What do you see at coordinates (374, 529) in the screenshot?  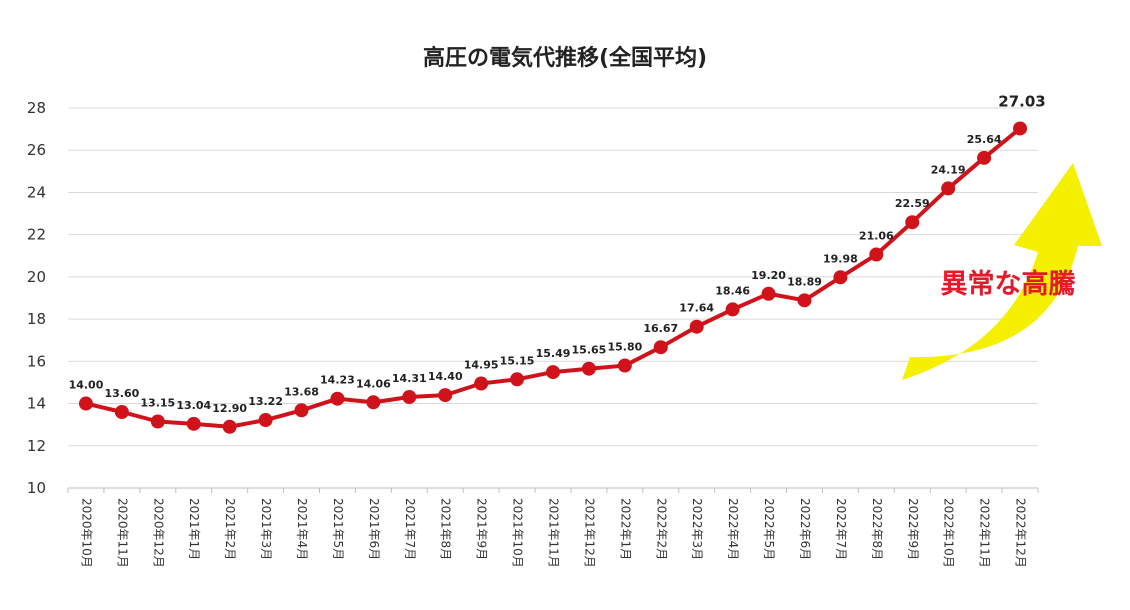 I see `x-tick-label: 2021年6月` at bounding box center [374, 529].